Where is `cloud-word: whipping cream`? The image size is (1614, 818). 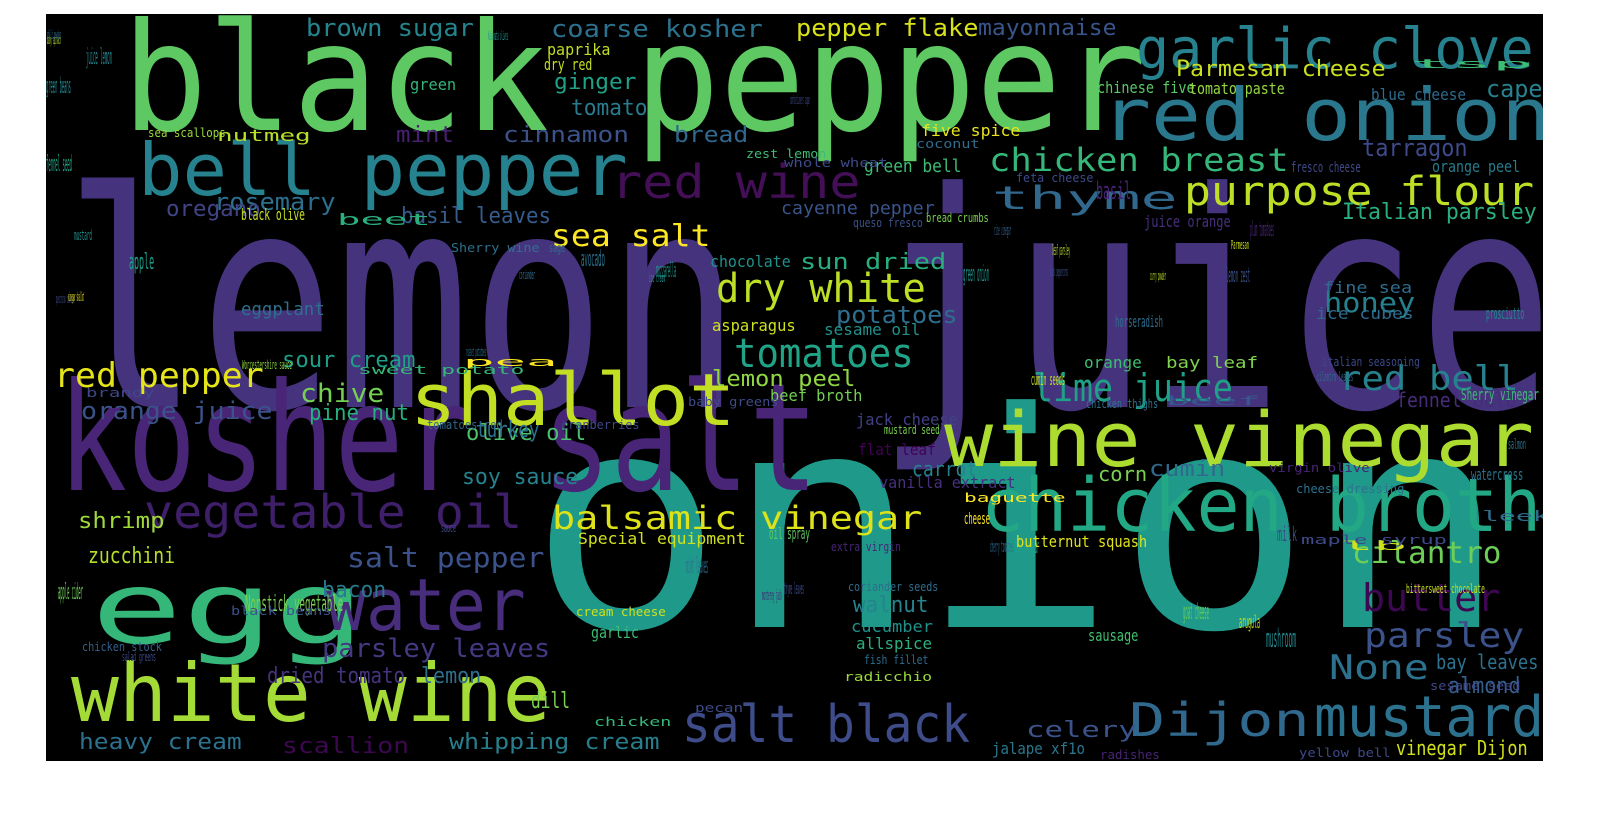 cloud-word: whipping cream is located at coordinates (554, 742).